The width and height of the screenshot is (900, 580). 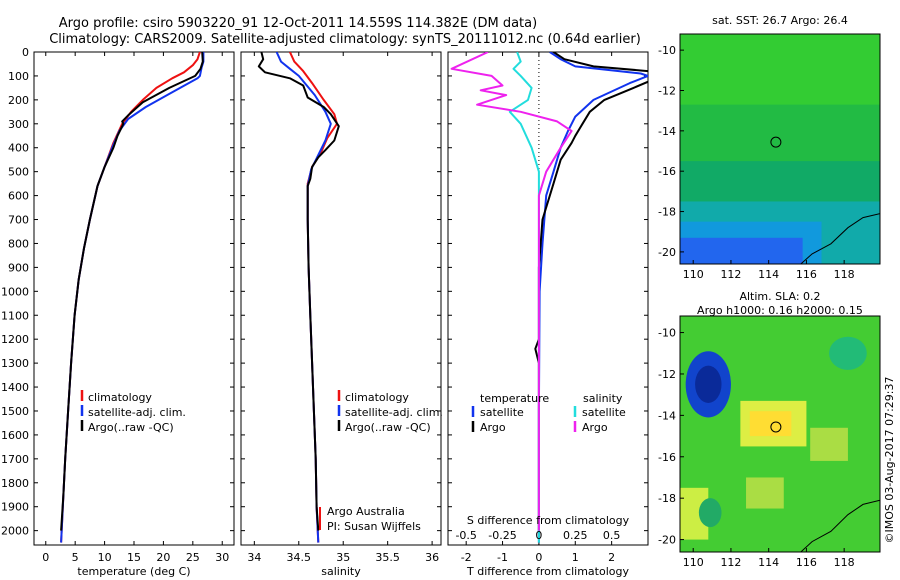 I want to click on map-frame, so click(x=780, y=149).